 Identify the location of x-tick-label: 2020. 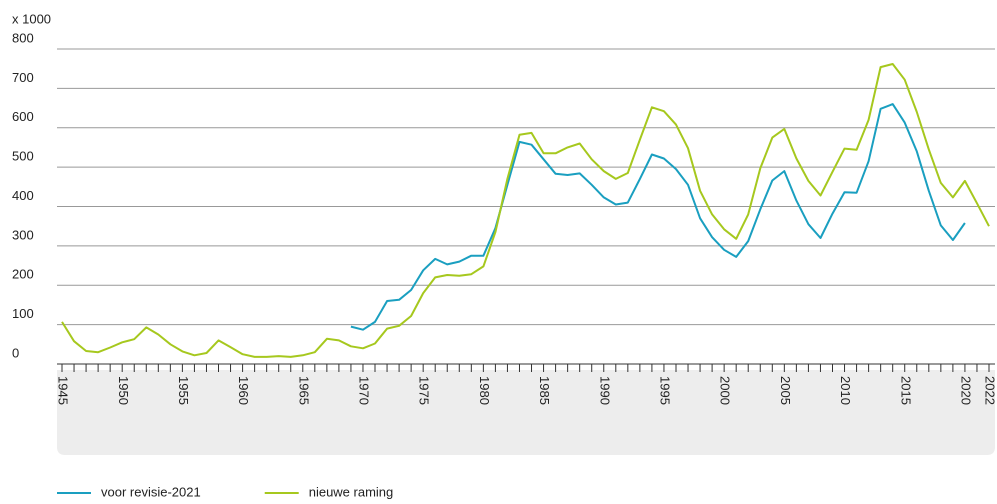
(965, 390).